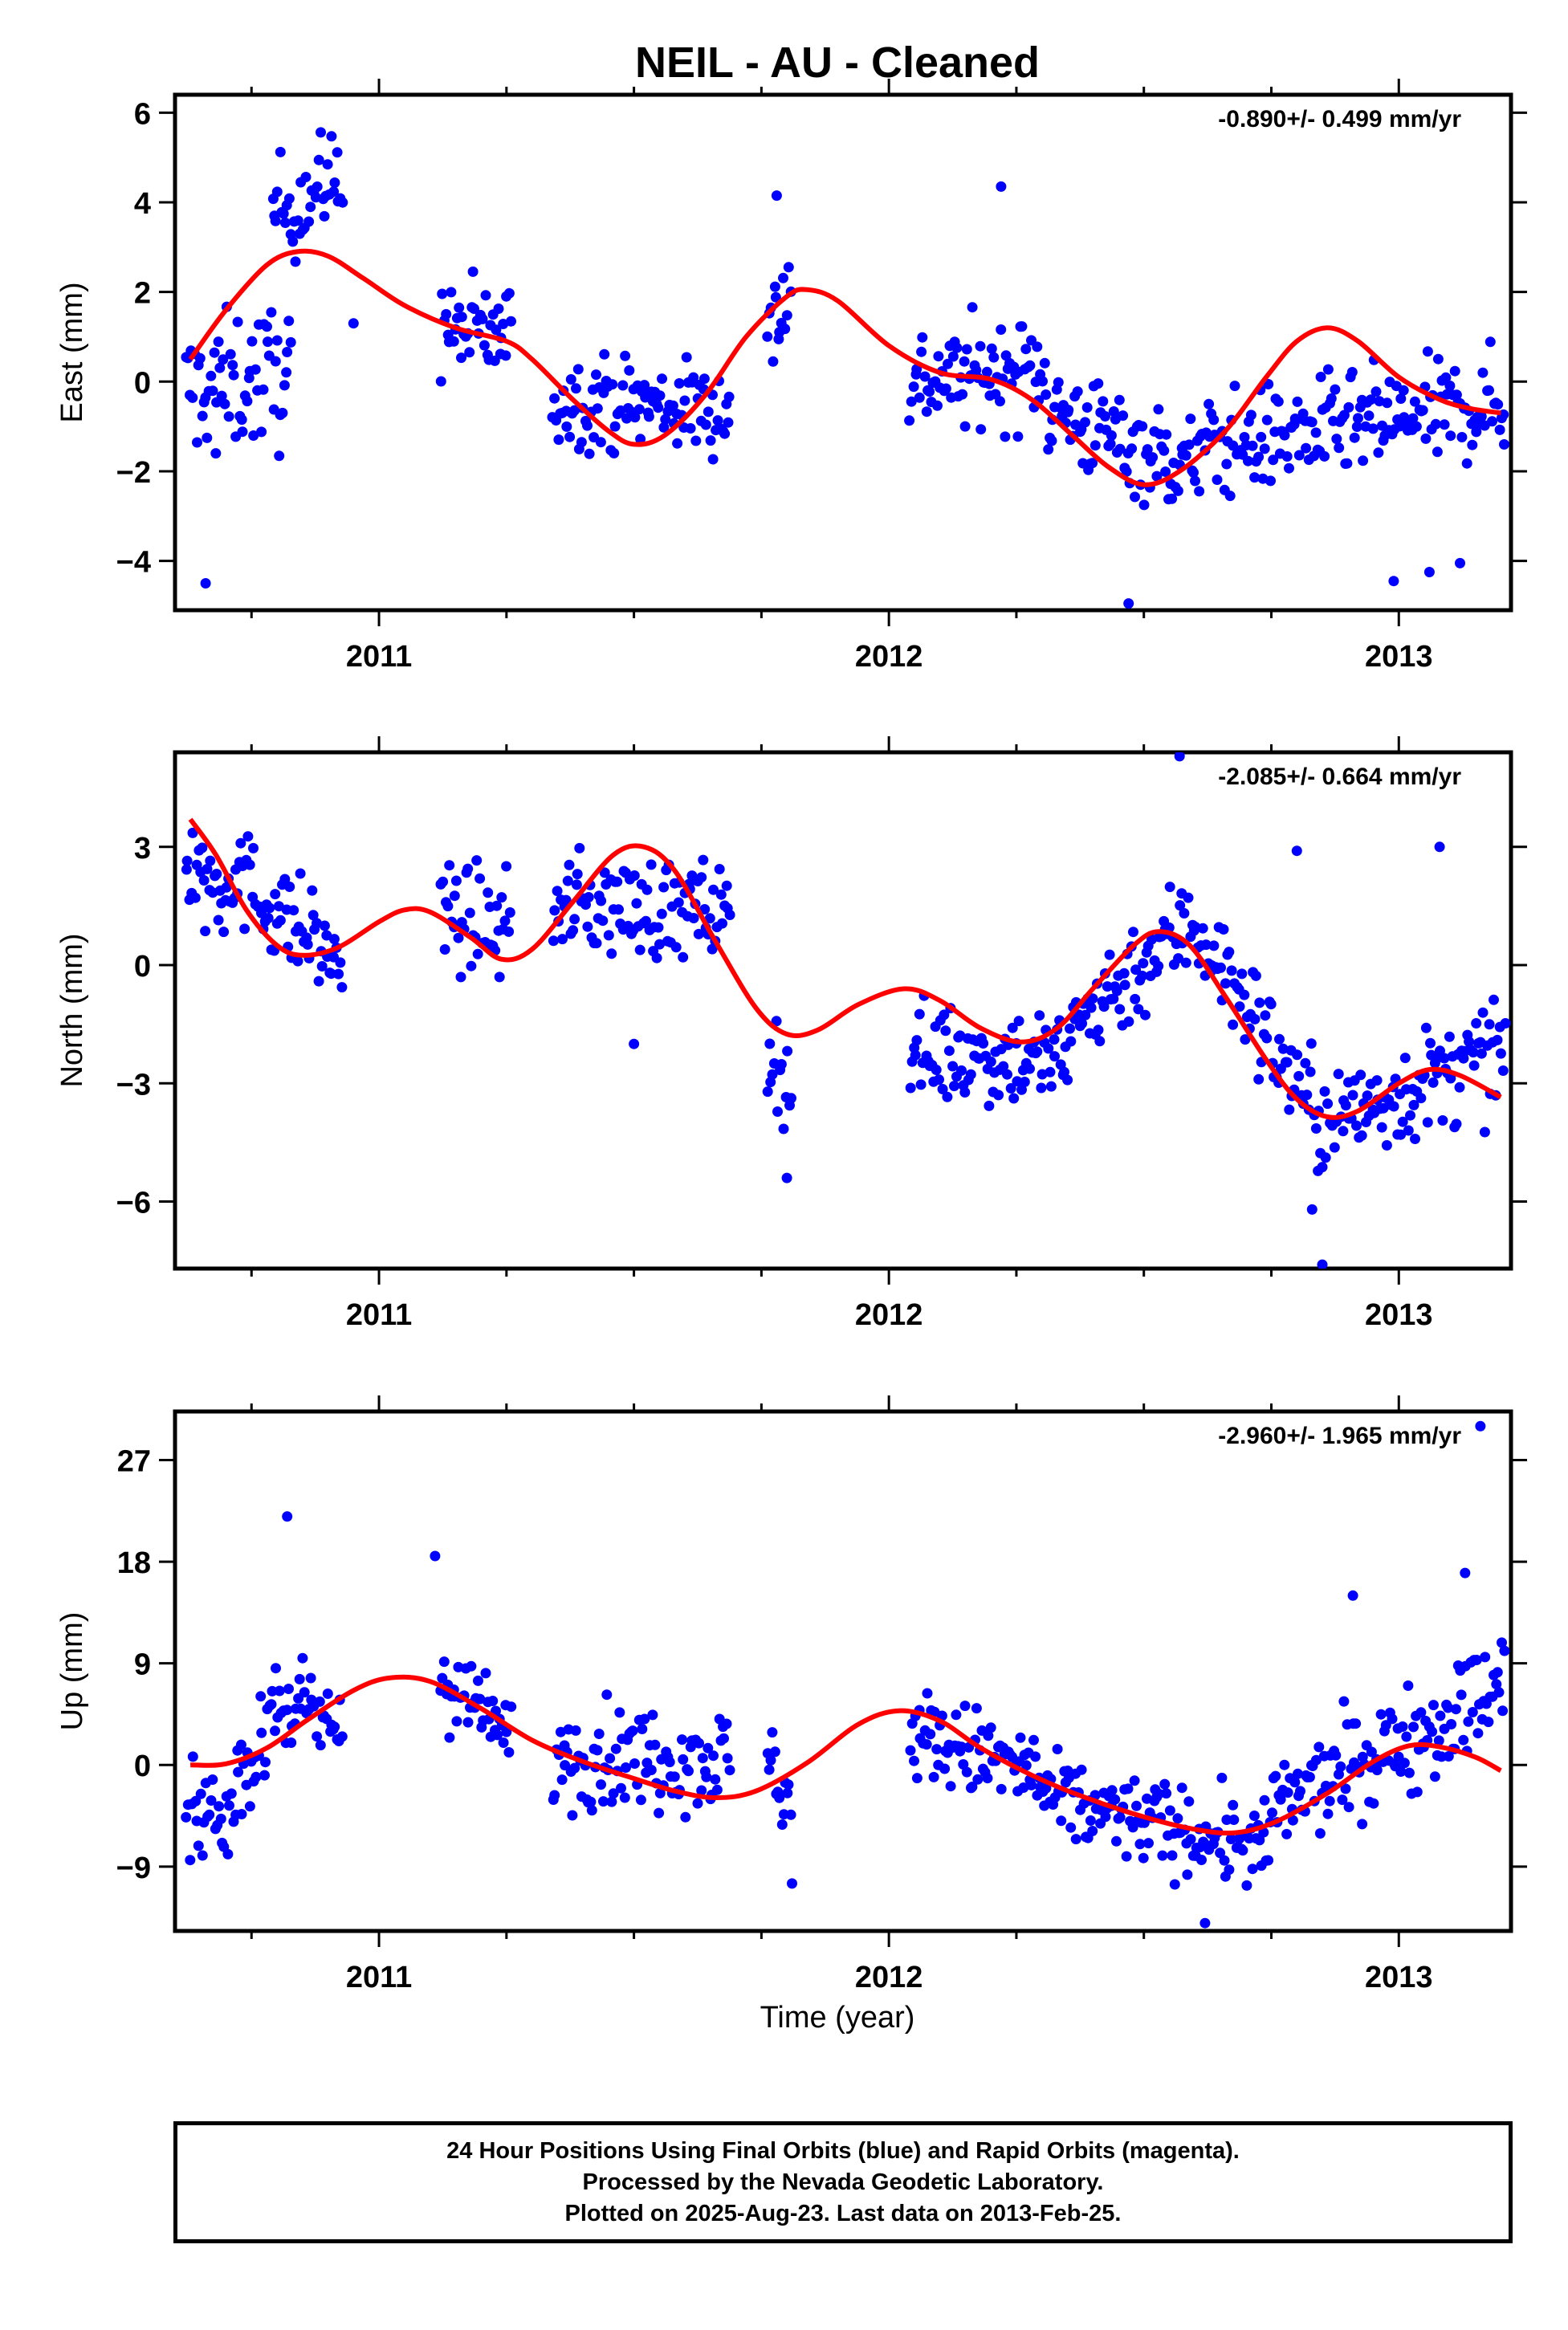 The height and width of the screenshot is (2330, 1568). Describe the element at coordinates (142, 114) in the screenshot. I see `y-tick-label: 6` at that location.